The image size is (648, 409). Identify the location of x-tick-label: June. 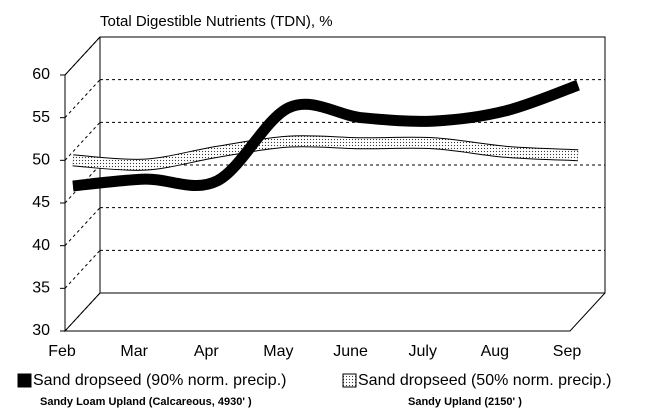
(350, 351).